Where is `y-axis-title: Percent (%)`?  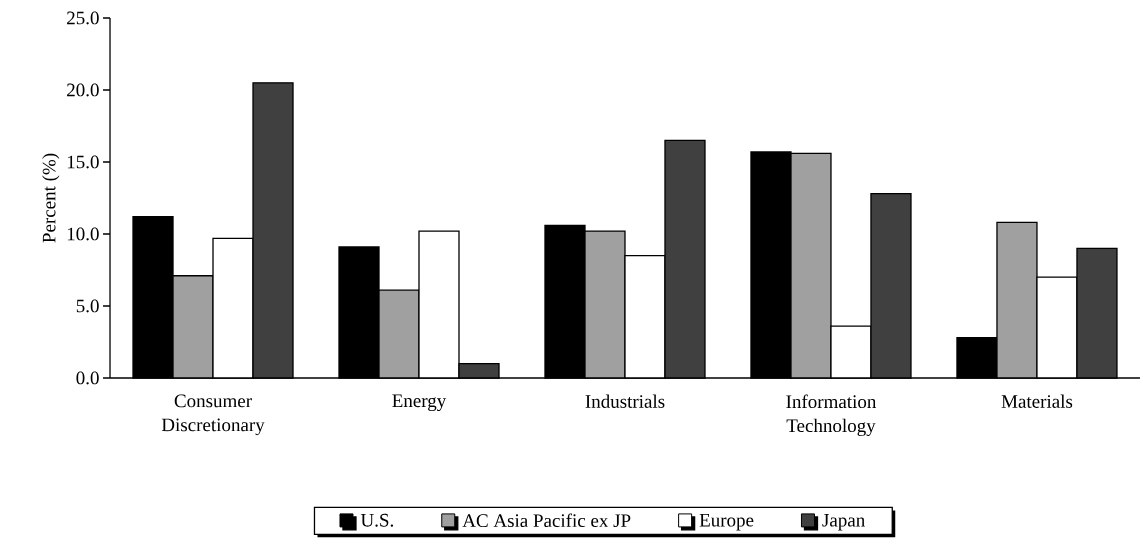 y-axis-title: Percent (%) is located at coordinates (51, 198).